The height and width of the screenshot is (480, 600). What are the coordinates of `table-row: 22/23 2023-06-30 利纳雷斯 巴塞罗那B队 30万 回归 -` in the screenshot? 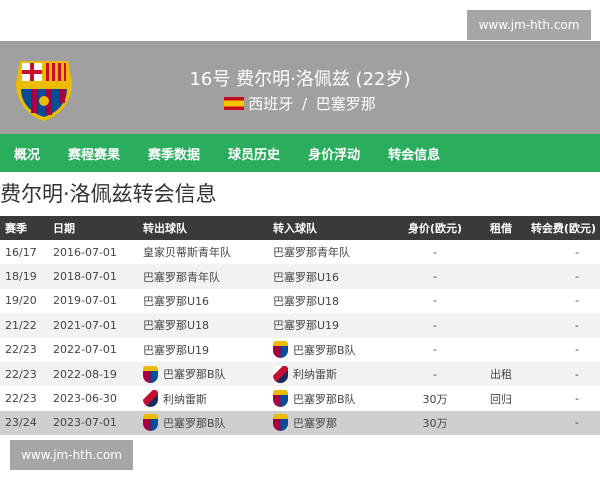 It's located at (300, 398).